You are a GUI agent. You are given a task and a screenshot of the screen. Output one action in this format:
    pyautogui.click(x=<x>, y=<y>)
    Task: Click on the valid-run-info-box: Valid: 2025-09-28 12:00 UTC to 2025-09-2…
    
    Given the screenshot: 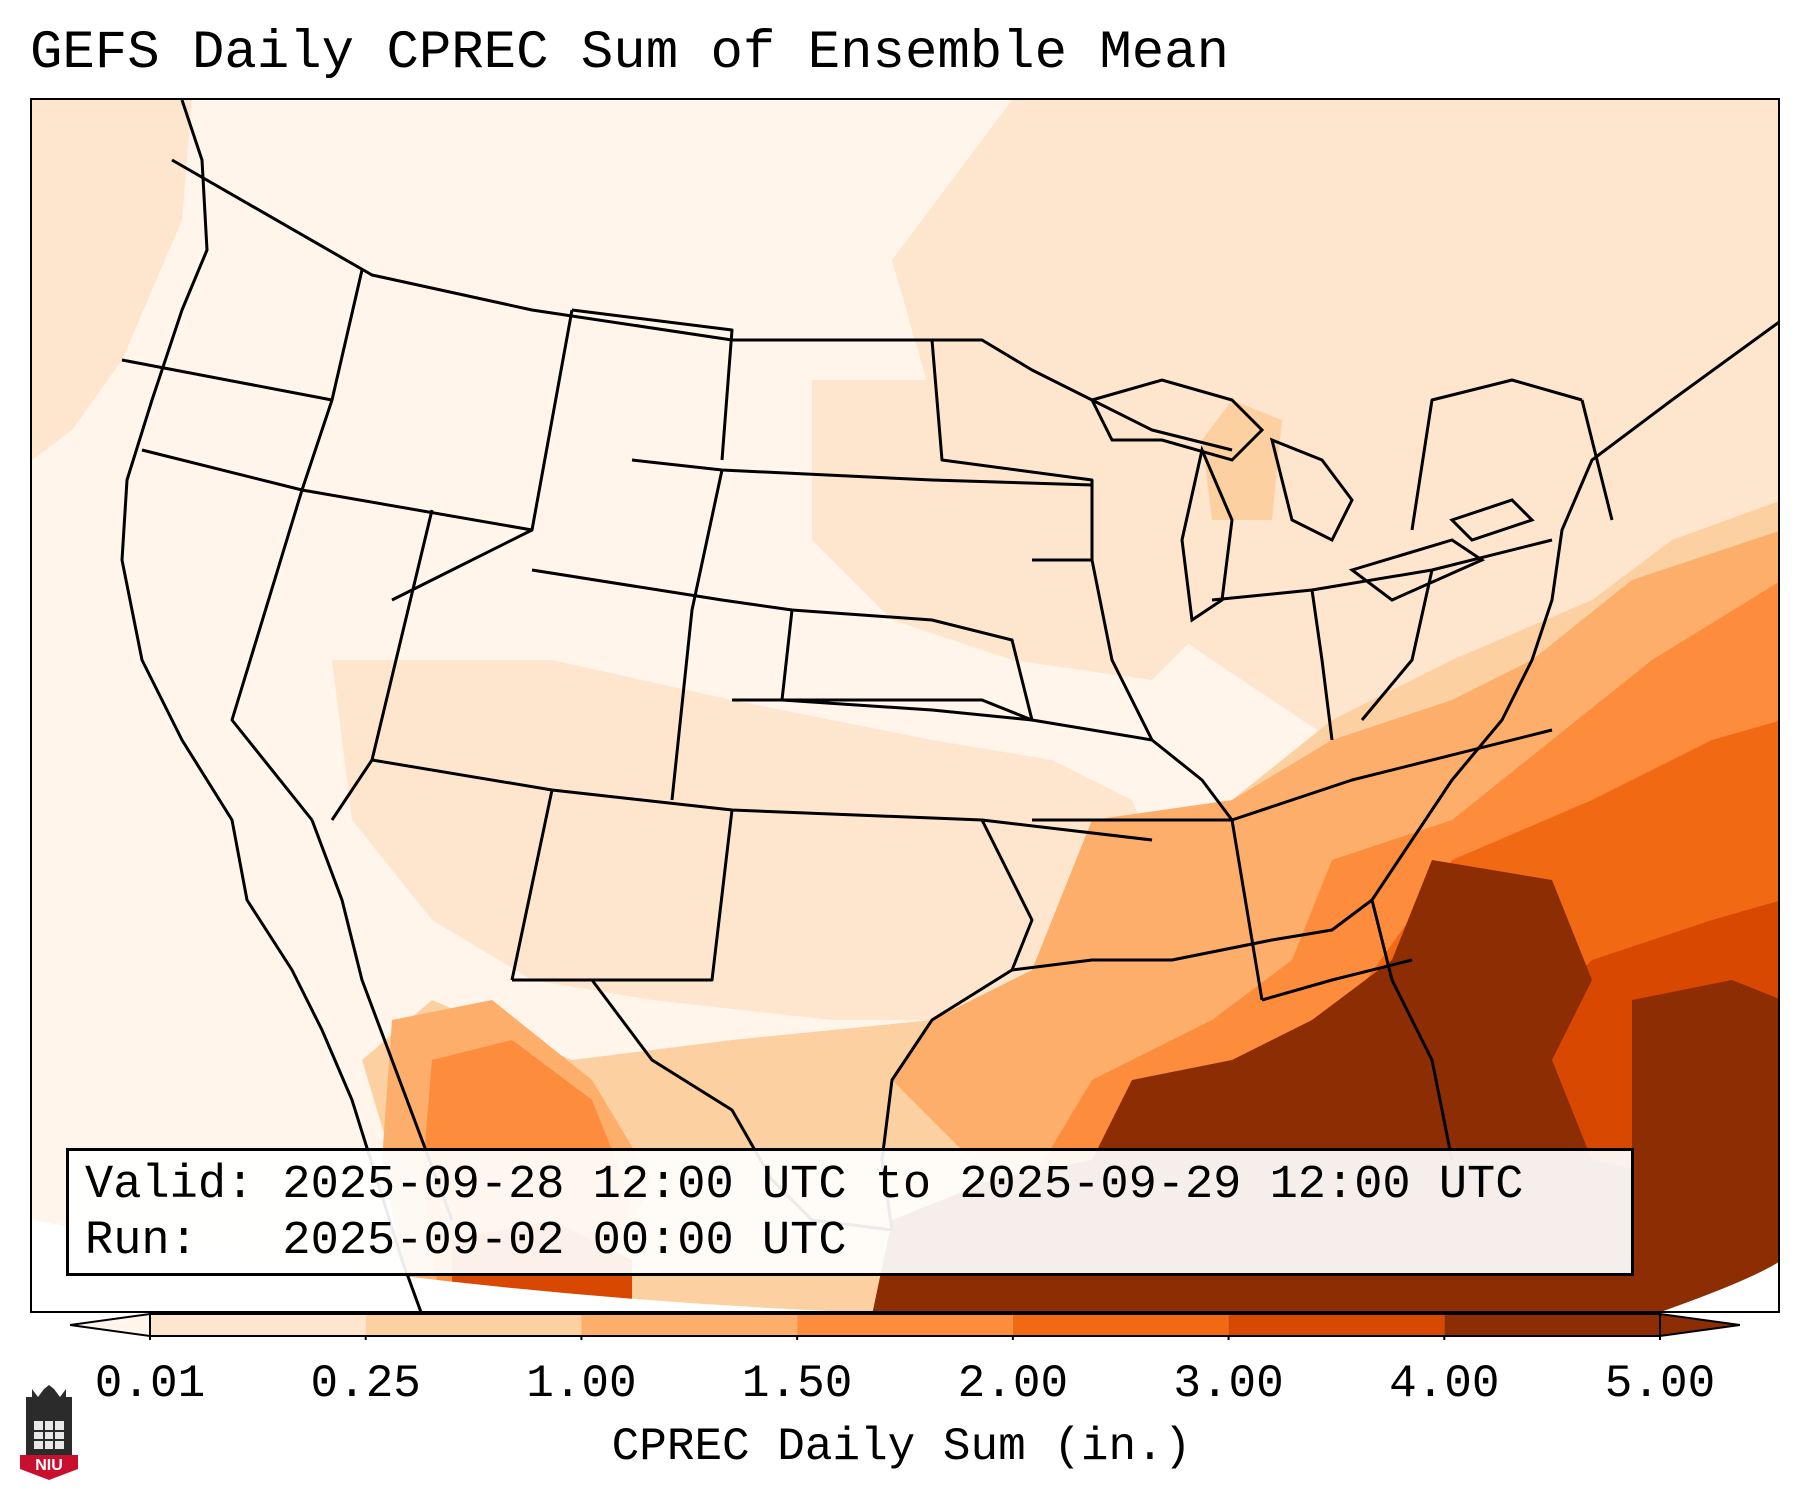 What is the action you would take?
    pyautogui.click(x=850, y=1212)
    